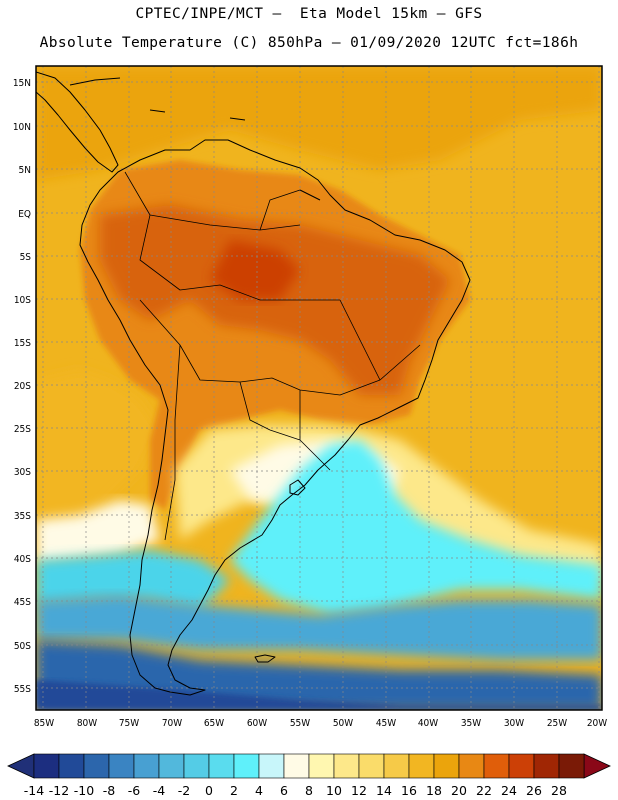 The width and height of the screenshot is (618, 800). What do you see at coordinates (434, 790) in the screenshot?
I see `colorbar-tick-label: 18` at bounding box center [434, 790].